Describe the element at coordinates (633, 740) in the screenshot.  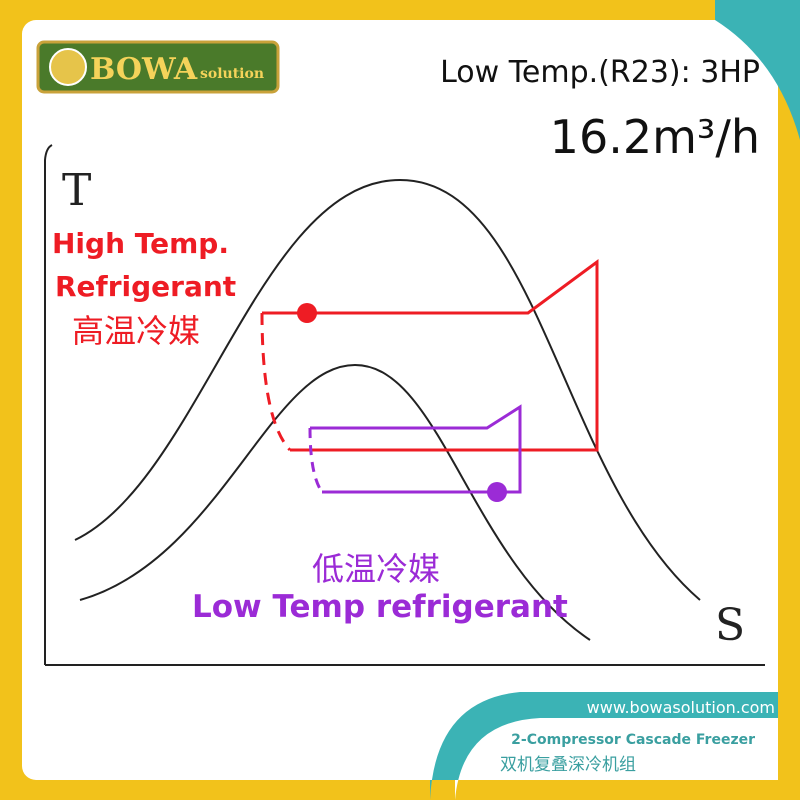
I see `product-name: 2-Compressor Cascade Freezer` at that location.